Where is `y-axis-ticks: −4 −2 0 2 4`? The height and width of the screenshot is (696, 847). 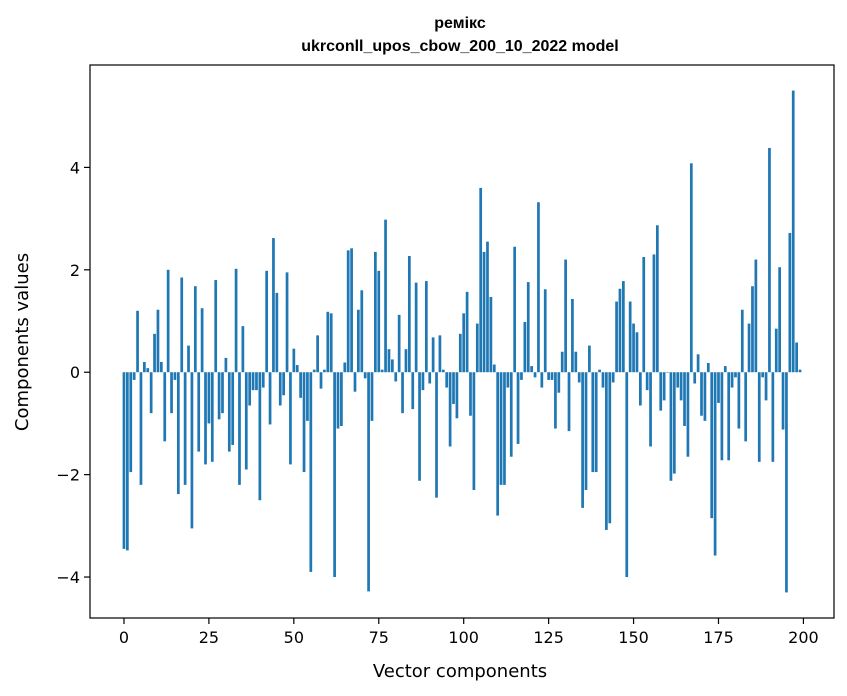
y-axis-ticks: −4 −2 0 2 4 is located at coordinates (73, 372).